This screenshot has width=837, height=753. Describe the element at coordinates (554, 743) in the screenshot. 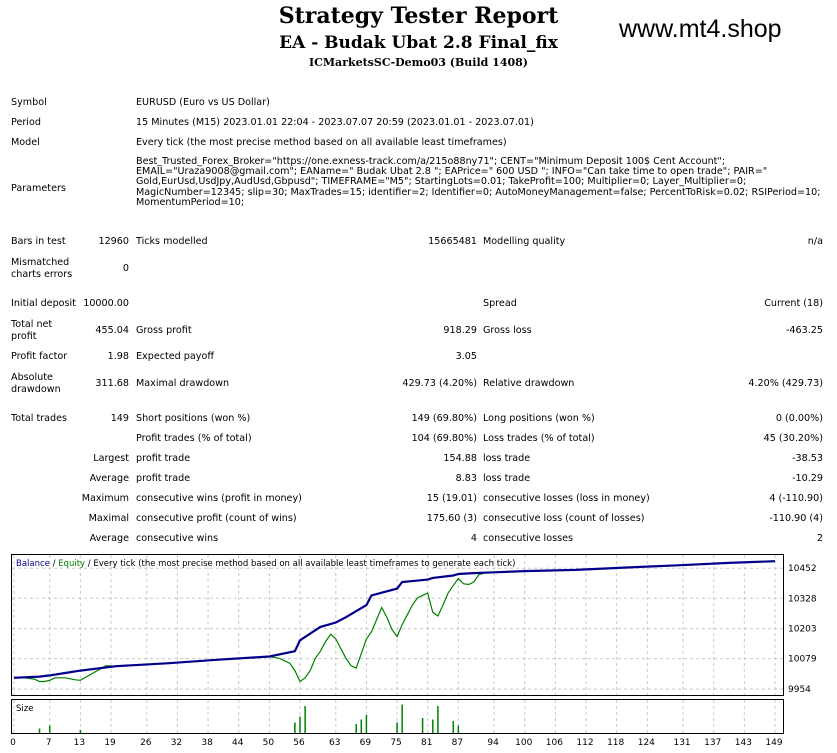

I see `x-tick-label: 106` at that location.